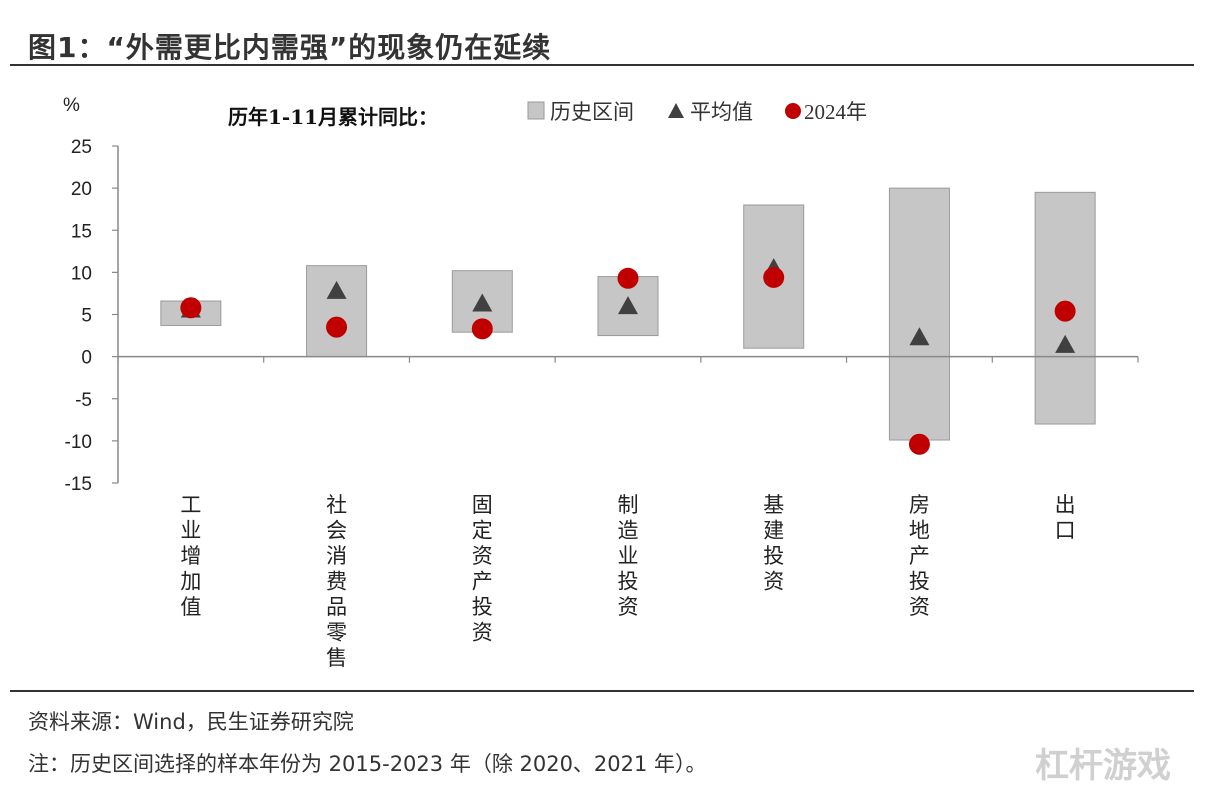 The width and height of the screenshot is (1210, 804). I want to click on y-tick-label: 10, so click(81, 273).